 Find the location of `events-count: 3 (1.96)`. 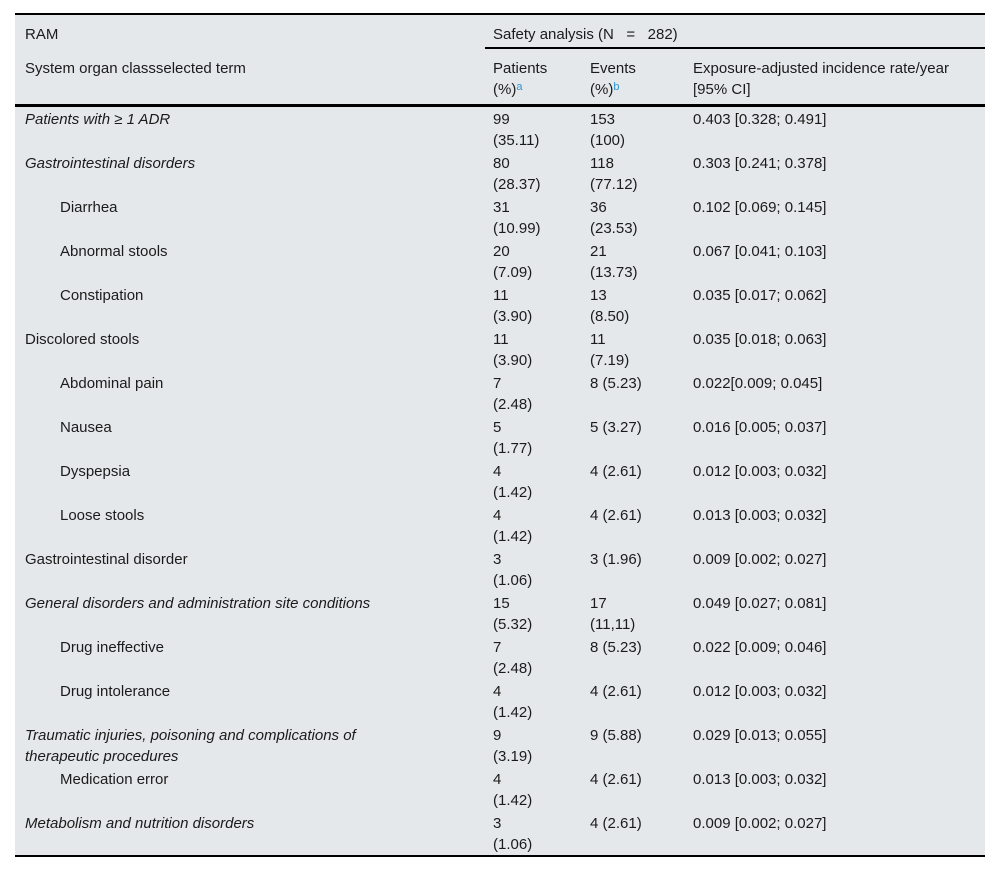

events-count: 3 (1.96) is located at coordinates (616, 559).